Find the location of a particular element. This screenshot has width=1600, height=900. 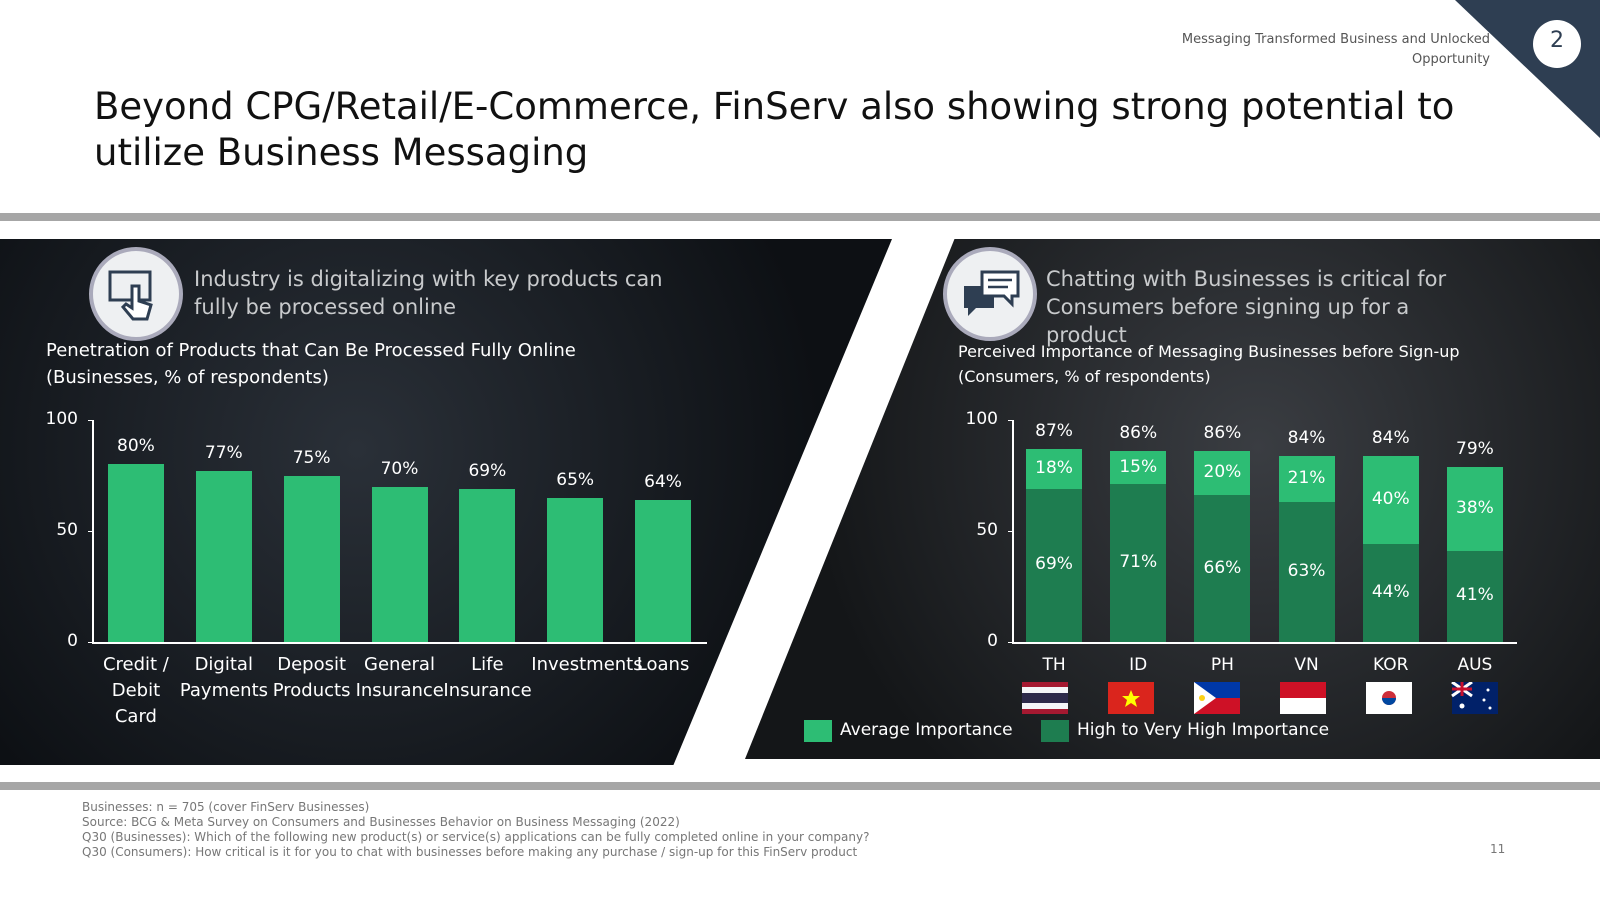

value-label: 21% is located at coordinates (1306, 477).